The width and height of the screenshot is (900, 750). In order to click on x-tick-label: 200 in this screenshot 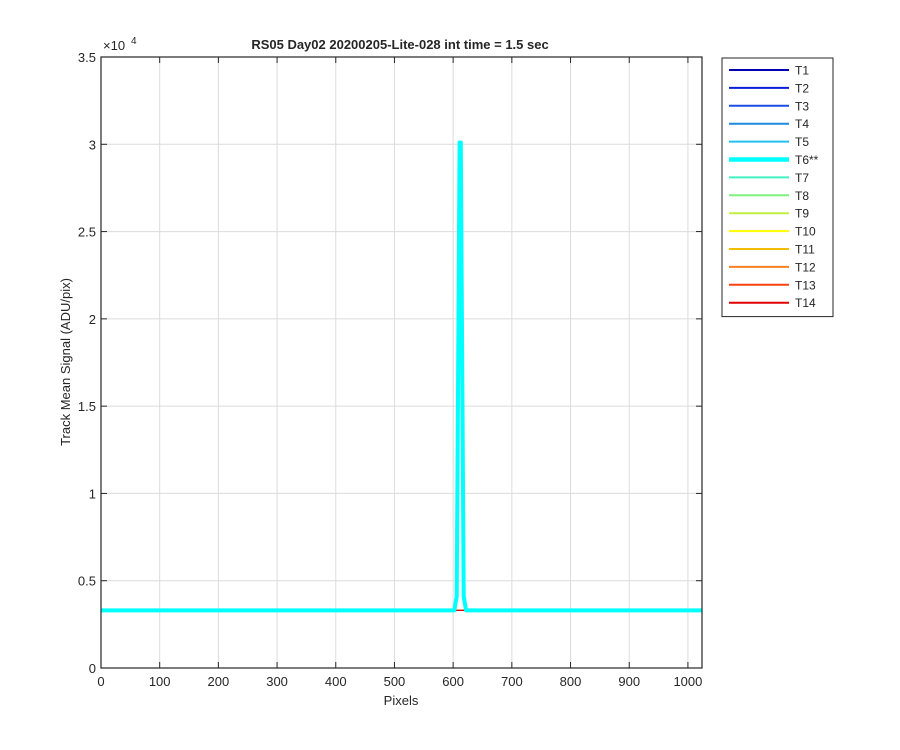, I will do `click(219, 681)`.